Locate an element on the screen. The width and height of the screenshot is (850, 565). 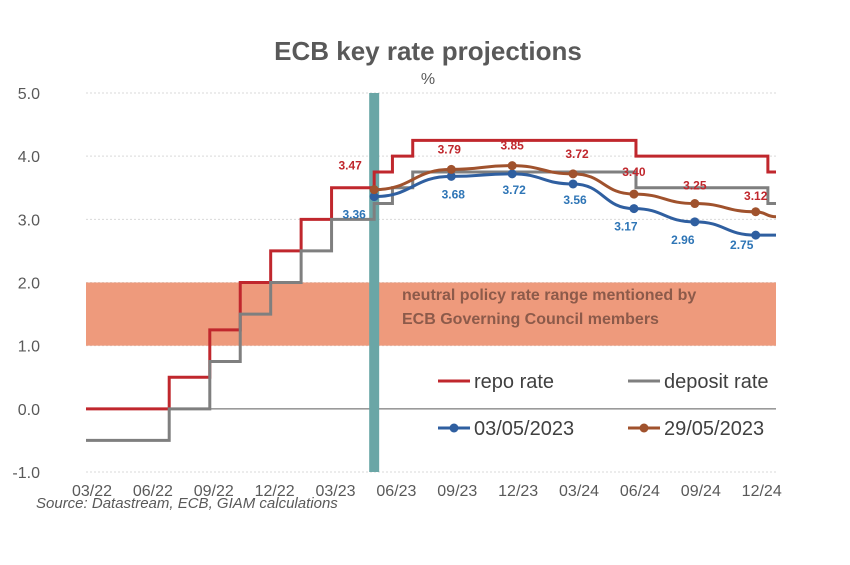
x-tick-label: 03/23 is located at coordinates (336, 491).